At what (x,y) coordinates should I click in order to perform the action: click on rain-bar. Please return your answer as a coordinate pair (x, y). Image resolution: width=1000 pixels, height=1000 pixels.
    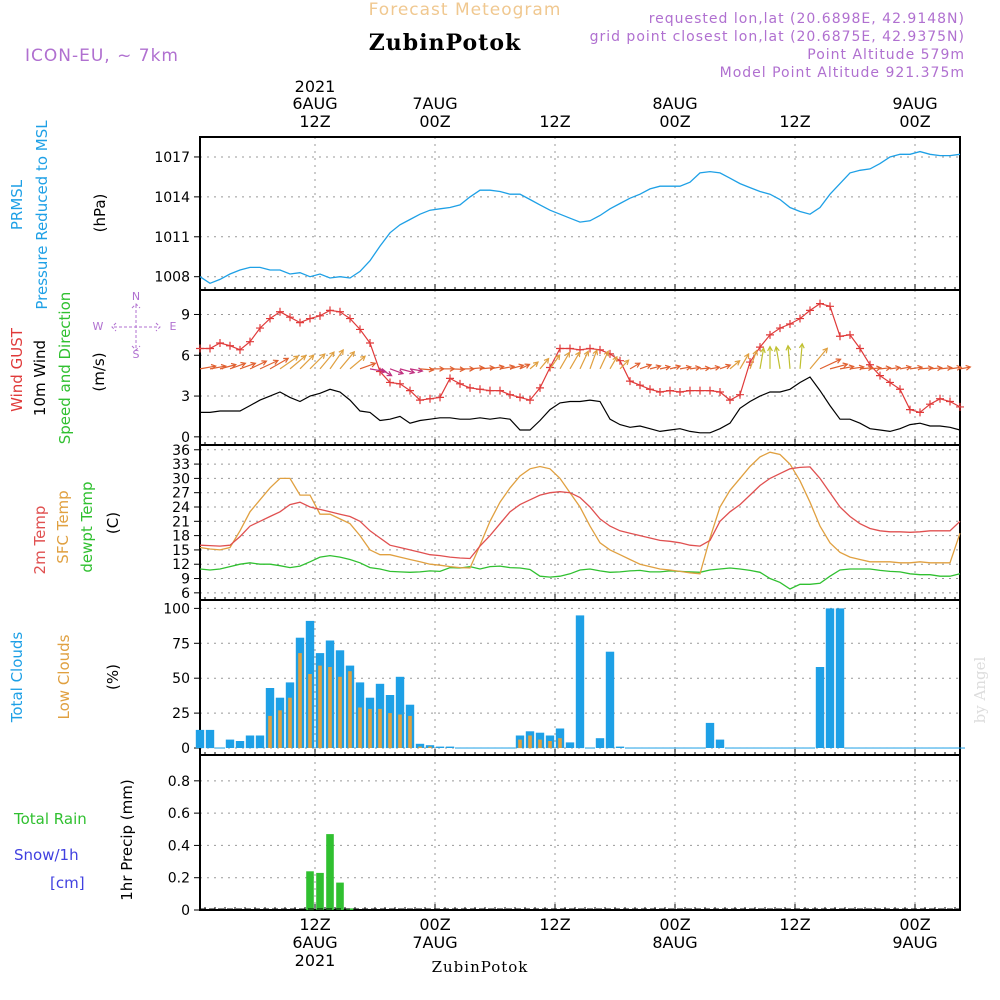
    Looking at the image, I should click on (330, 872).